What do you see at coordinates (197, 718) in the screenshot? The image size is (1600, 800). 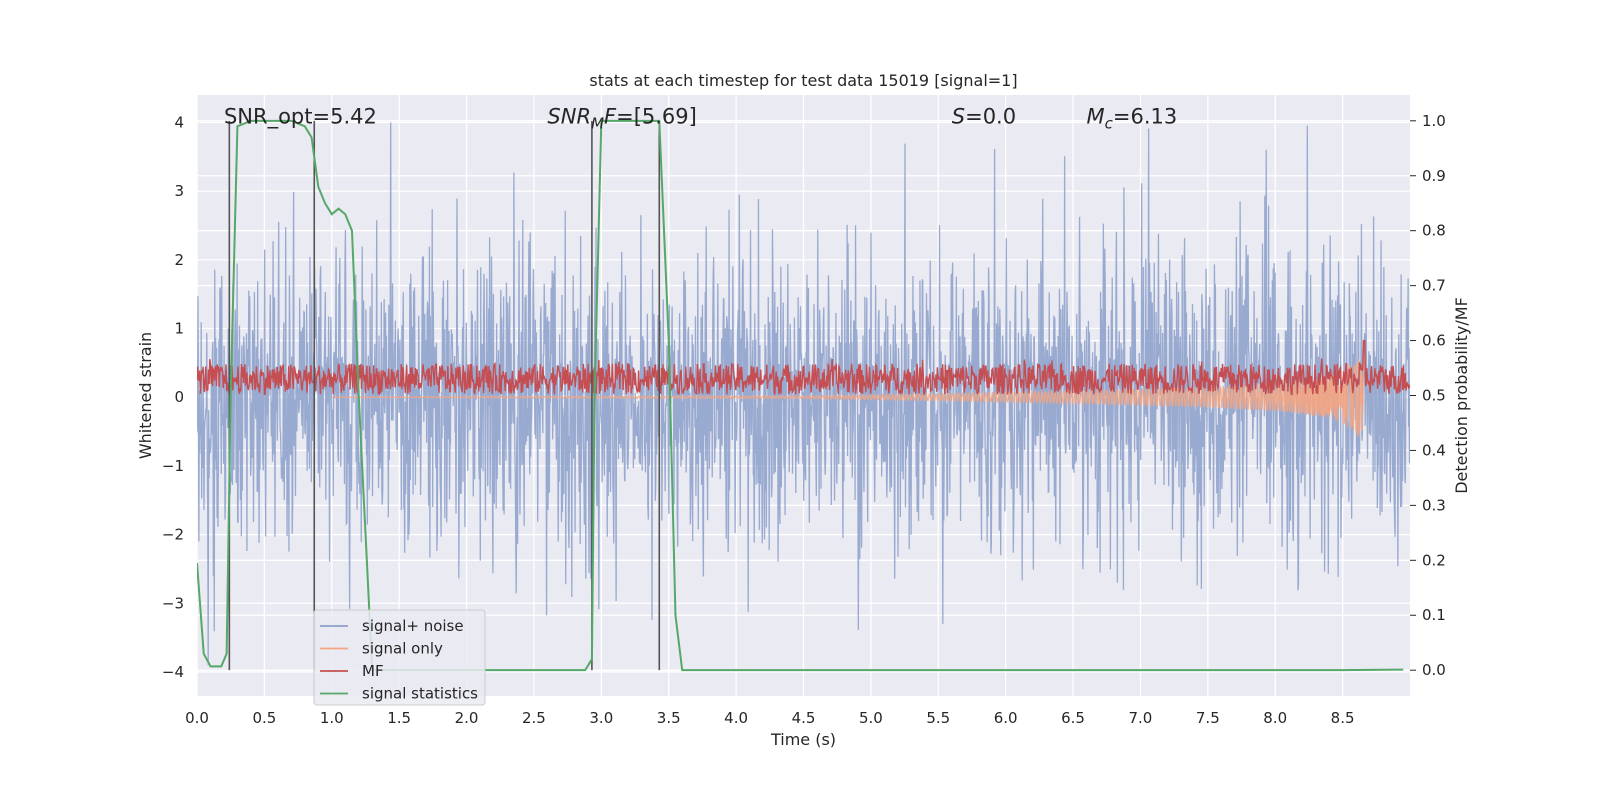 I see `x-tick-label: 0.0` at bounding box center [197, 718].